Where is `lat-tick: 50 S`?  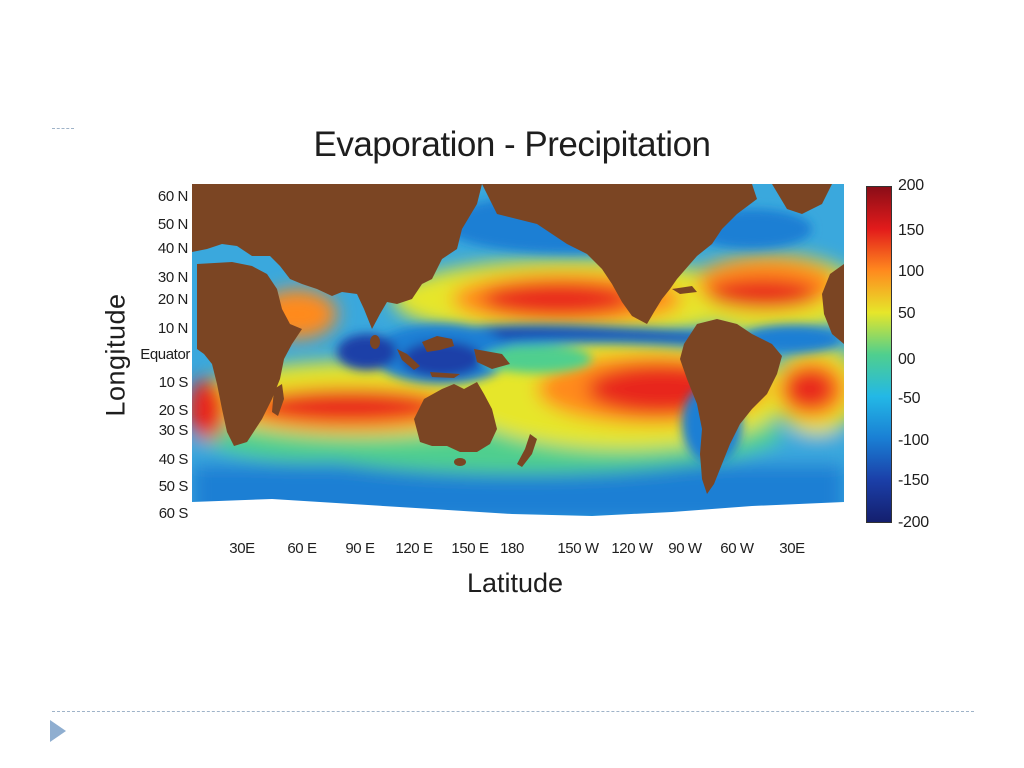
lat-tick: 50 S is located at coordinates (173, 486).